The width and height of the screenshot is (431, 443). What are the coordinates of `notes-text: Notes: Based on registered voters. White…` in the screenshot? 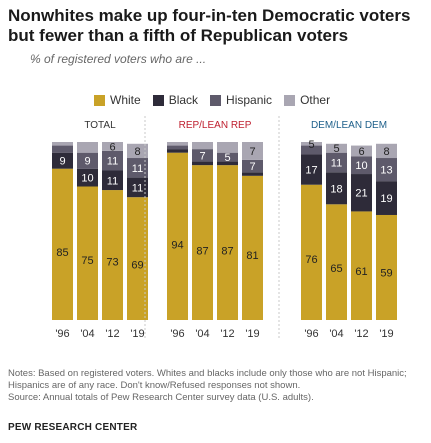 It's located at (207, 379).